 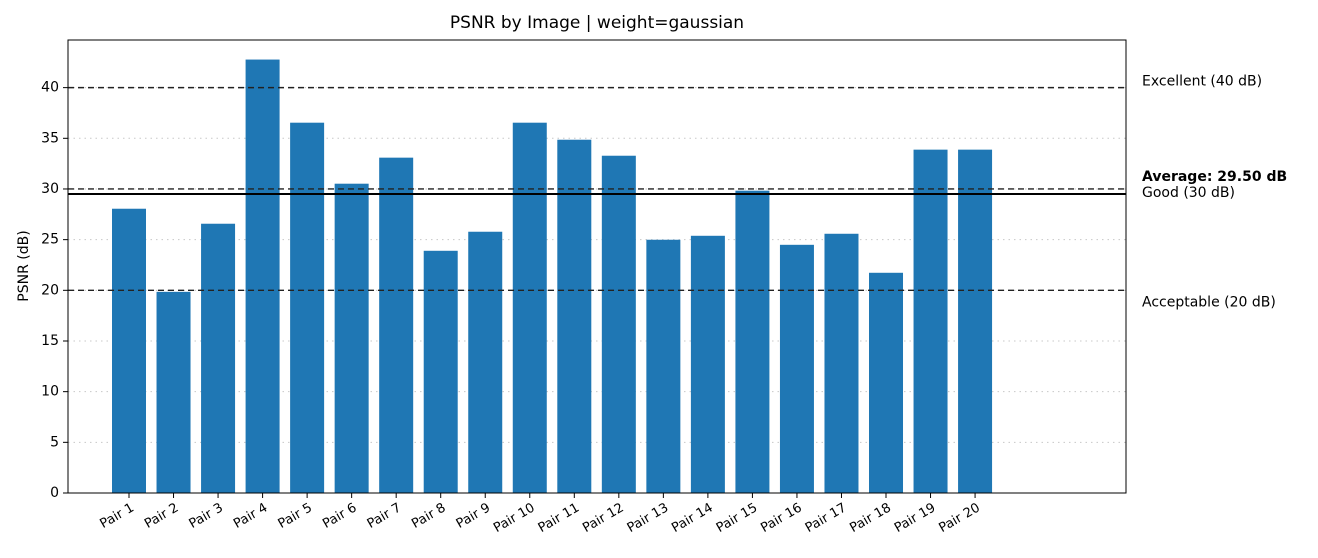 I want to click on x-tick-label: Pair 3, so click(x=206, y=516).